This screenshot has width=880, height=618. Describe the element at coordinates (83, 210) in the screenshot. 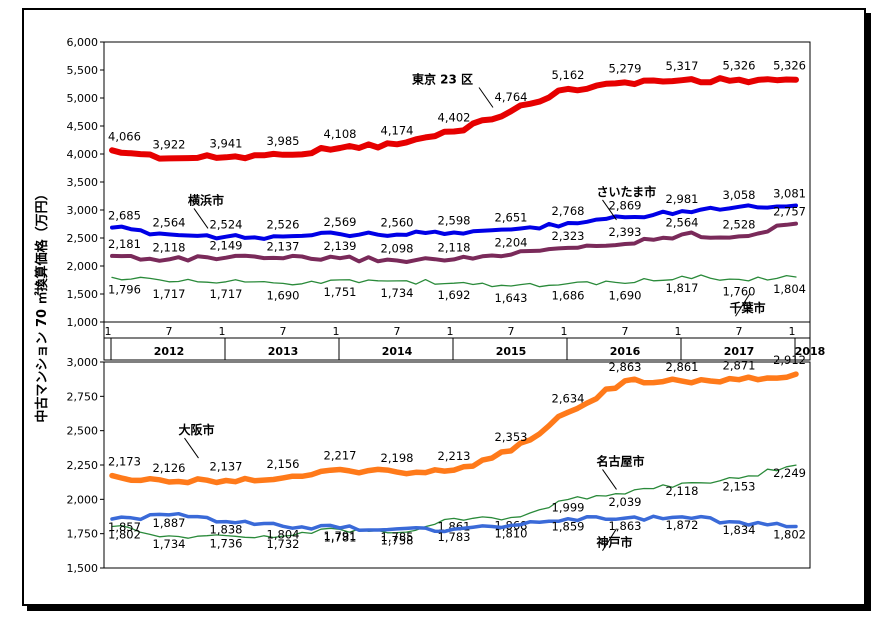

I see `top-ytick-label: 3,000` at that location.